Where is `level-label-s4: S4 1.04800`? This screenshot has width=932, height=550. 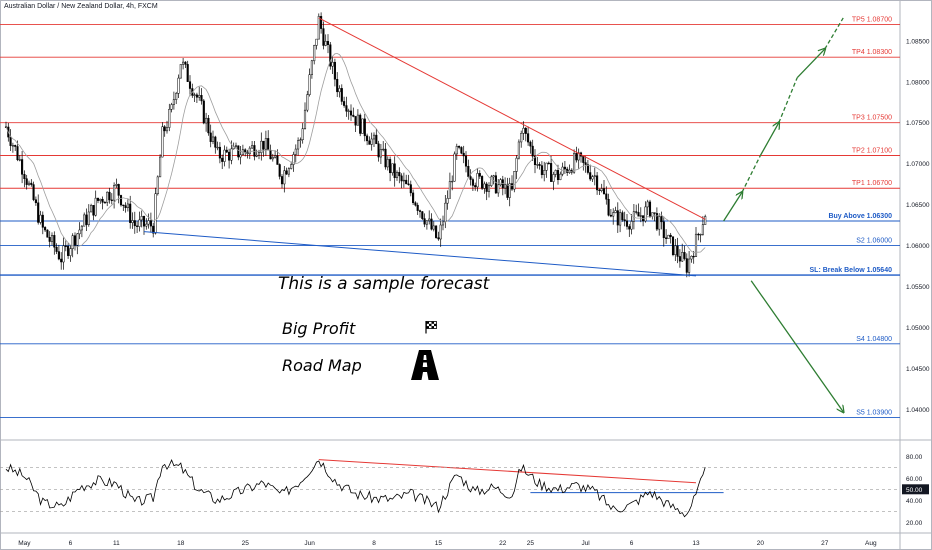 level-label-s4: S4 1.04800 is located at coordinates (874, 339).